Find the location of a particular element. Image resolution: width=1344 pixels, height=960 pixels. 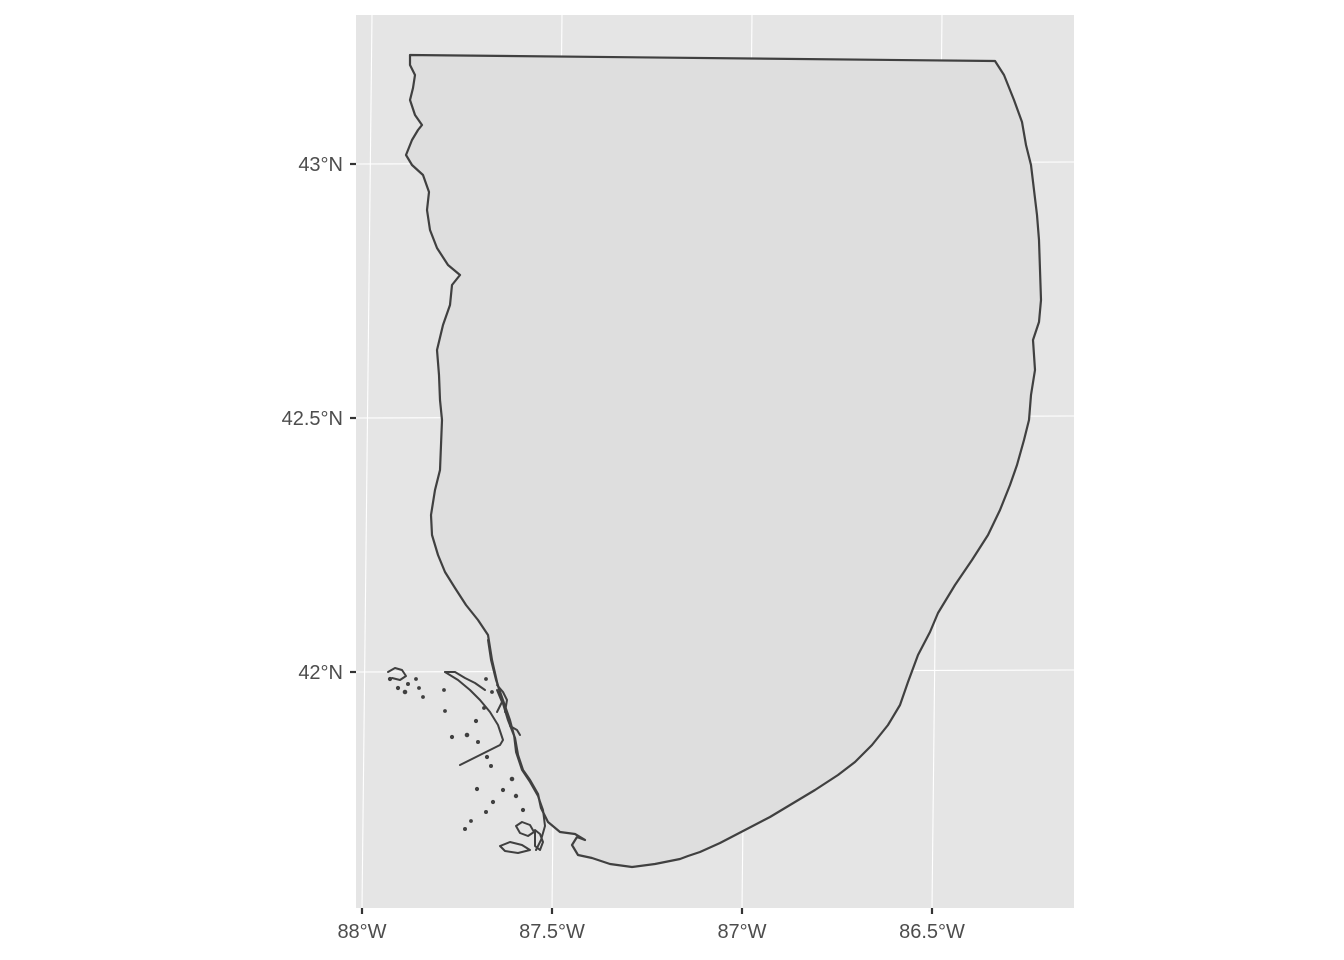

y-tick-label-2: 42°N is located at coordinates (320, 673).